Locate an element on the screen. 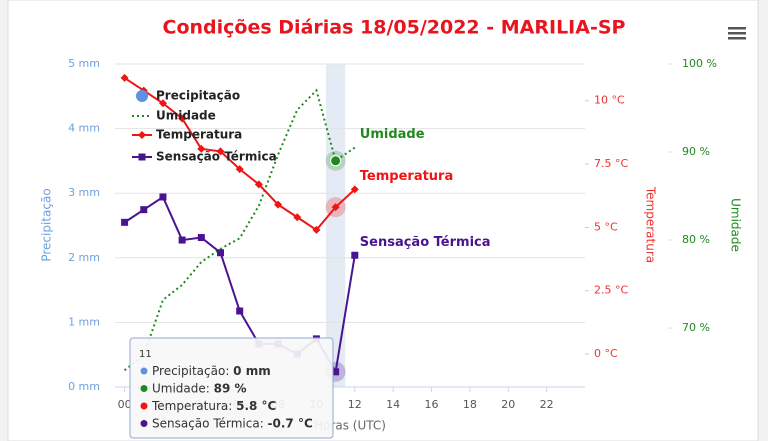 This screenshot has width=768, height=441. tooltip-row-label: Sensação Térmica: is located at coordinates (210, 423).